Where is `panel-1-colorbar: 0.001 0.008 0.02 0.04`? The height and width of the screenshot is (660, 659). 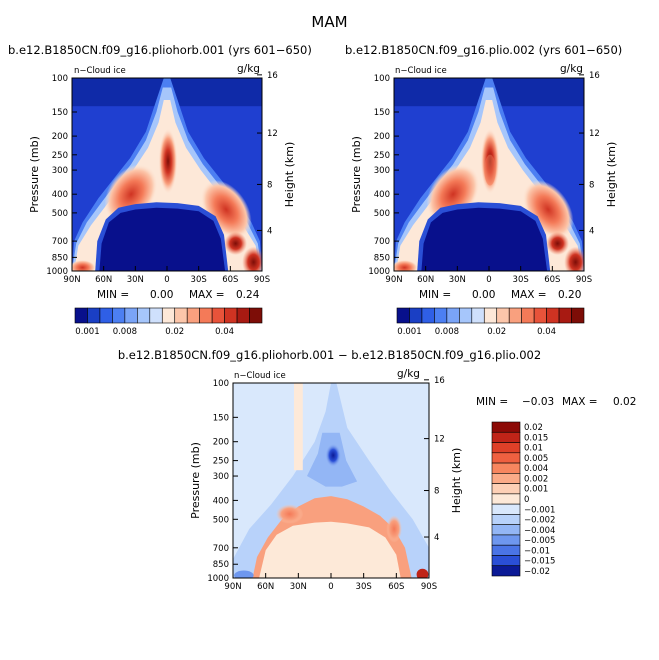 panel-1-colorbar: 0.001 0.008 0.02 0.04 is located at coordinates (168, 322).